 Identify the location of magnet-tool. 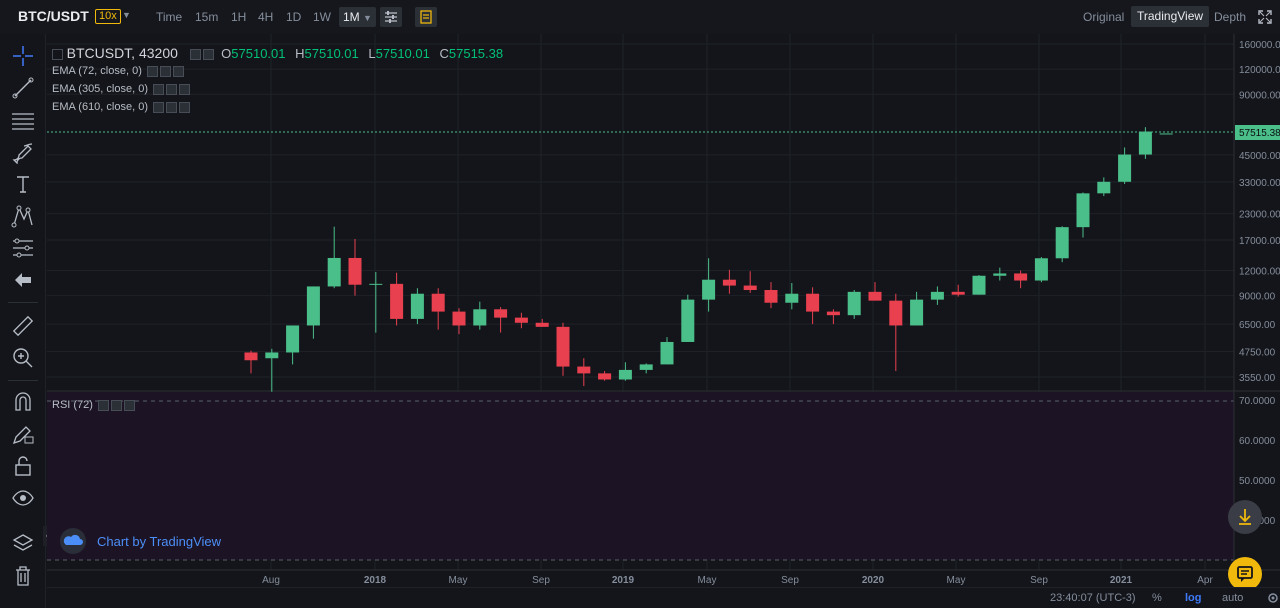
(23, 402).